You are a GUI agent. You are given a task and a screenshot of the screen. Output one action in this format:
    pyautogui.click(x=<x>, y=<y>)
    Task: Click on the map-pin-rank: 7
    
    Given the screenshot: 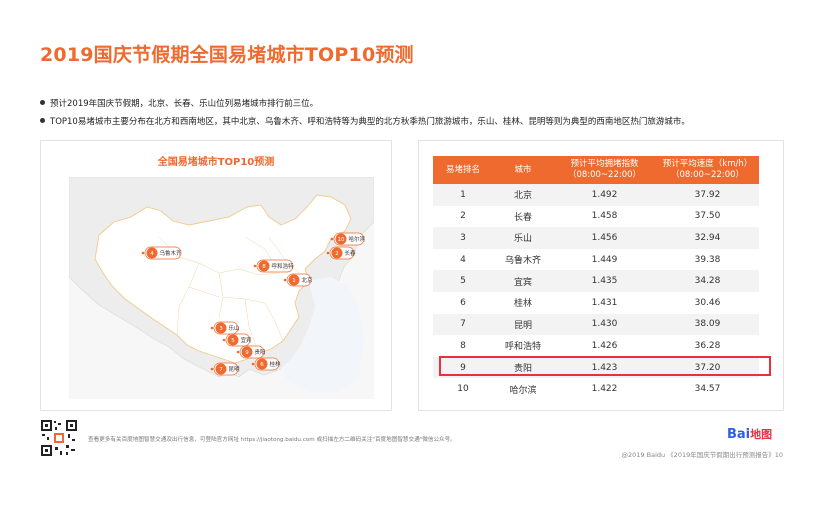 What is the action you would take?
    pyautogui.click(x=221, y=370)
    